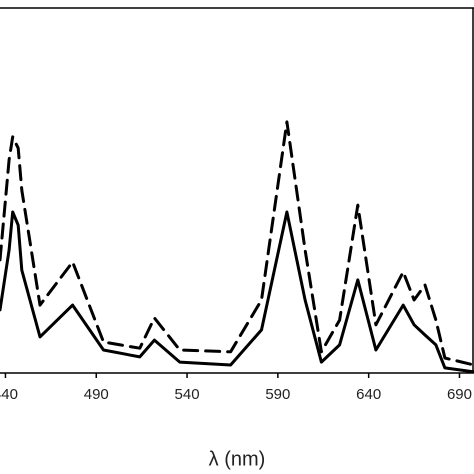  What do you see at coordinates (9, 394) in the screenshot?
I see `x-tick-label: 440` at bounding box center [9, 394].